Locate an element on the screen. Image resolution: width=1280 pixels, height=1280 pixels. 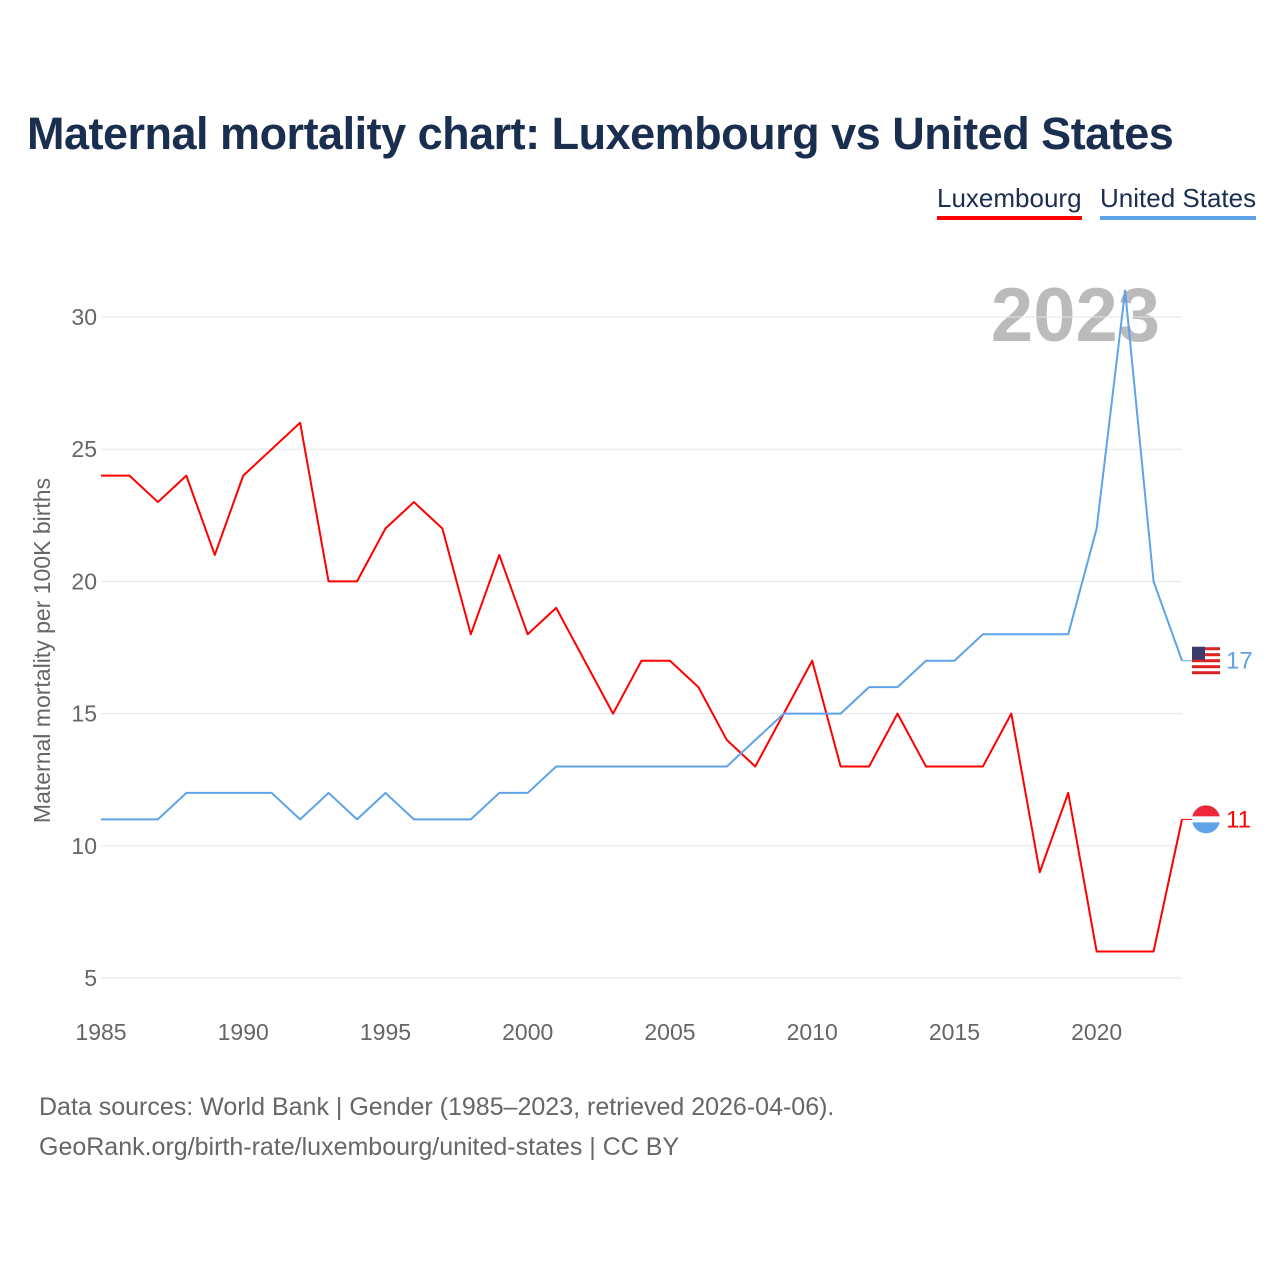
x-tick-label: 1990 is located at coordinates (243, 1032).